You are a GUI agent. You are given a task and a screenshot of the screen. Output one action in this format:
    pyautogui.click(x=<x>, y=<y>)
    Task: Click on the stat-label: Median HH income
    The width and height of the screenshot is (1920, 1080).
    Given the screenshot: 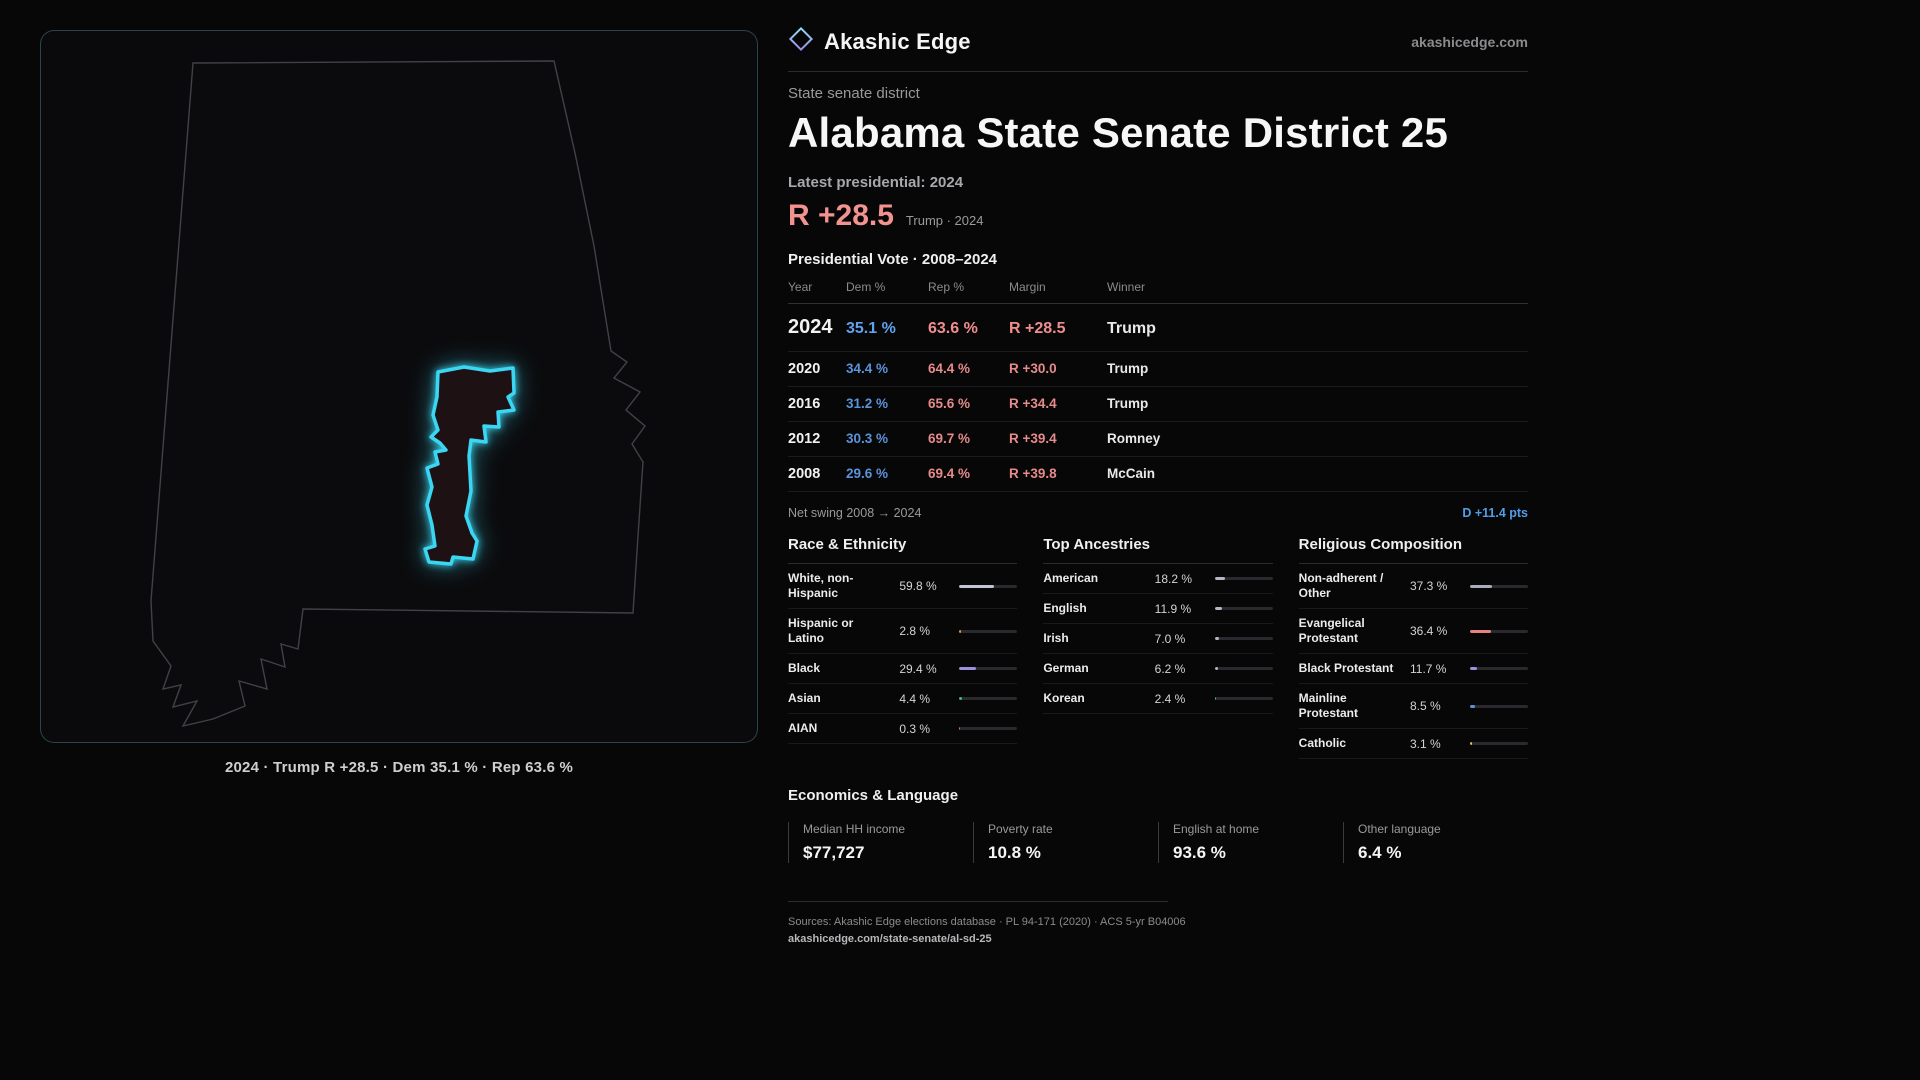 What is the action you would take?
    pyautogui.click(x=854, y=829)
    